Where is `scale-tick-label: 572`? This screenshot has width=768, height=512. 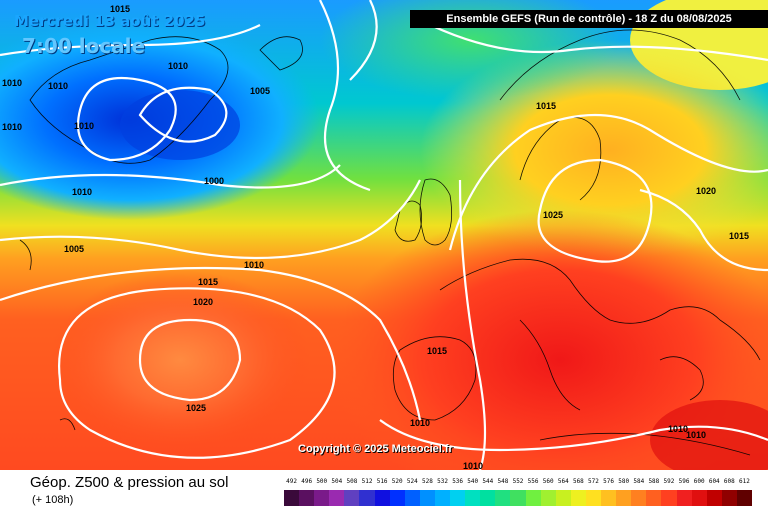
scale-tick-label: 572 is located at coordinates (593, 481).